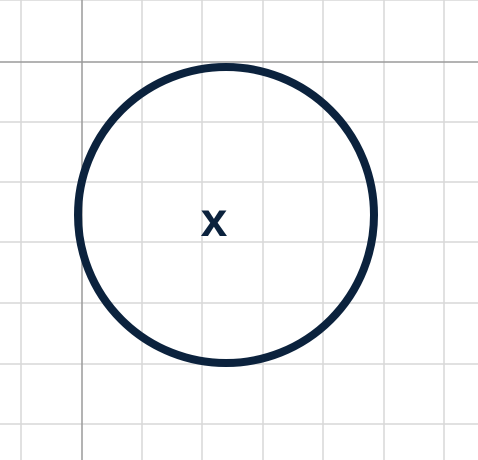 The image size is (478, 460). I want to click on circle-label: x, so click(214, 220).